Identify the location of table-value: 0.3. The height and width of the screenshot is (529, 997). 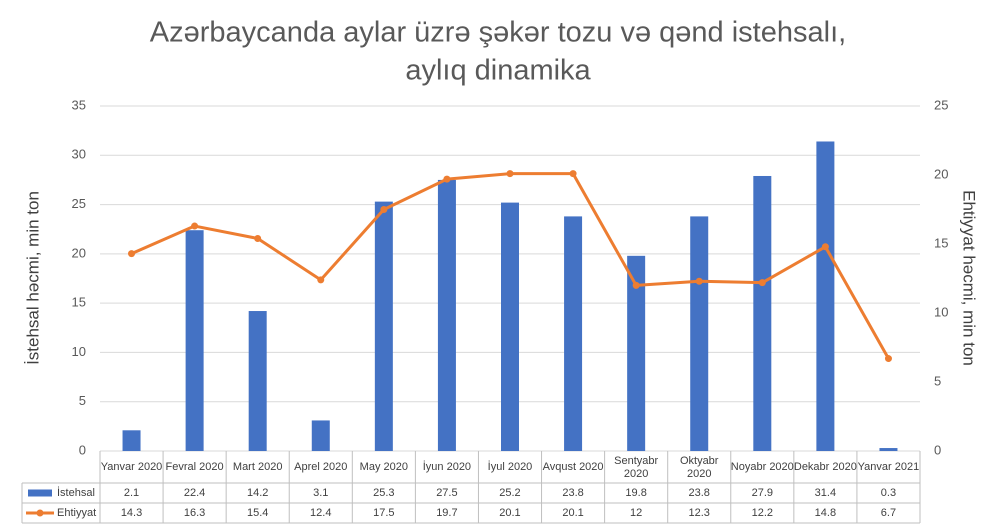
(888, 492).